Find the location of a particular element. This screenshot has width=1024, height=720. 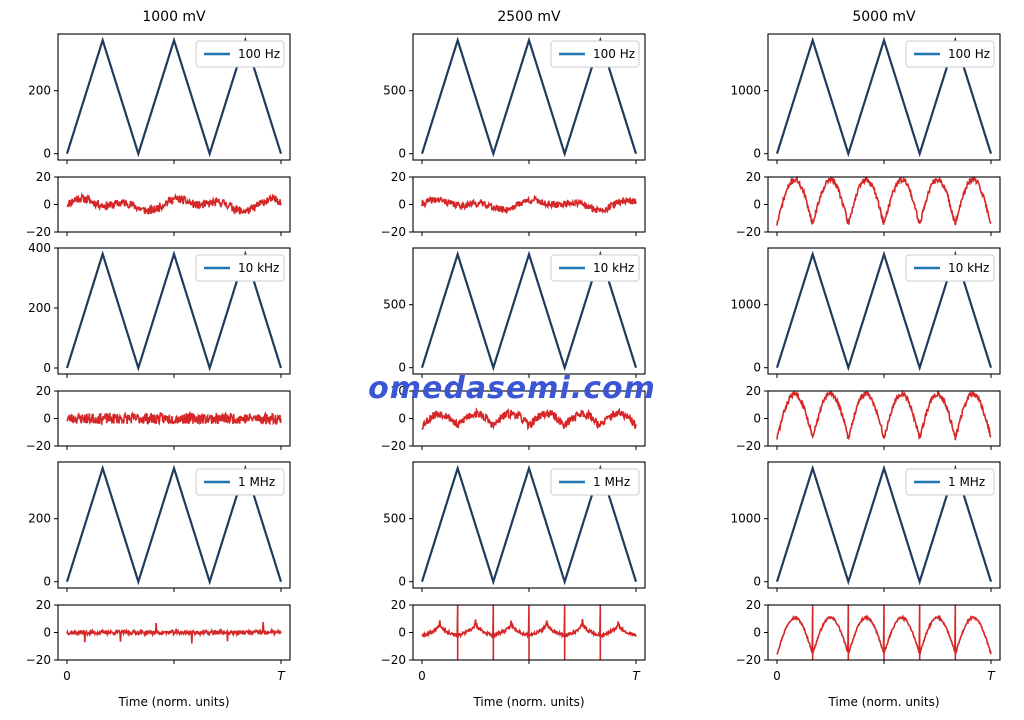

signal-axes: 0 200 100 Hz is located at coordinates (159, 98).